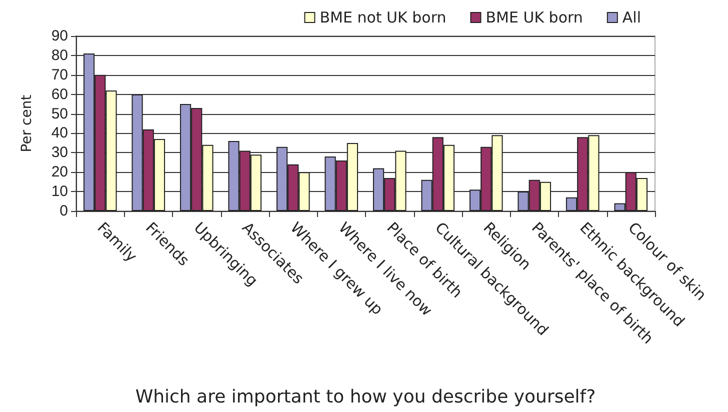 This screenshot has width=728, height=412. What do you see at coordinates (383, 17) in the screenshot?
I see `legend-label: BME not UK born` at bounding box center [383, 17].